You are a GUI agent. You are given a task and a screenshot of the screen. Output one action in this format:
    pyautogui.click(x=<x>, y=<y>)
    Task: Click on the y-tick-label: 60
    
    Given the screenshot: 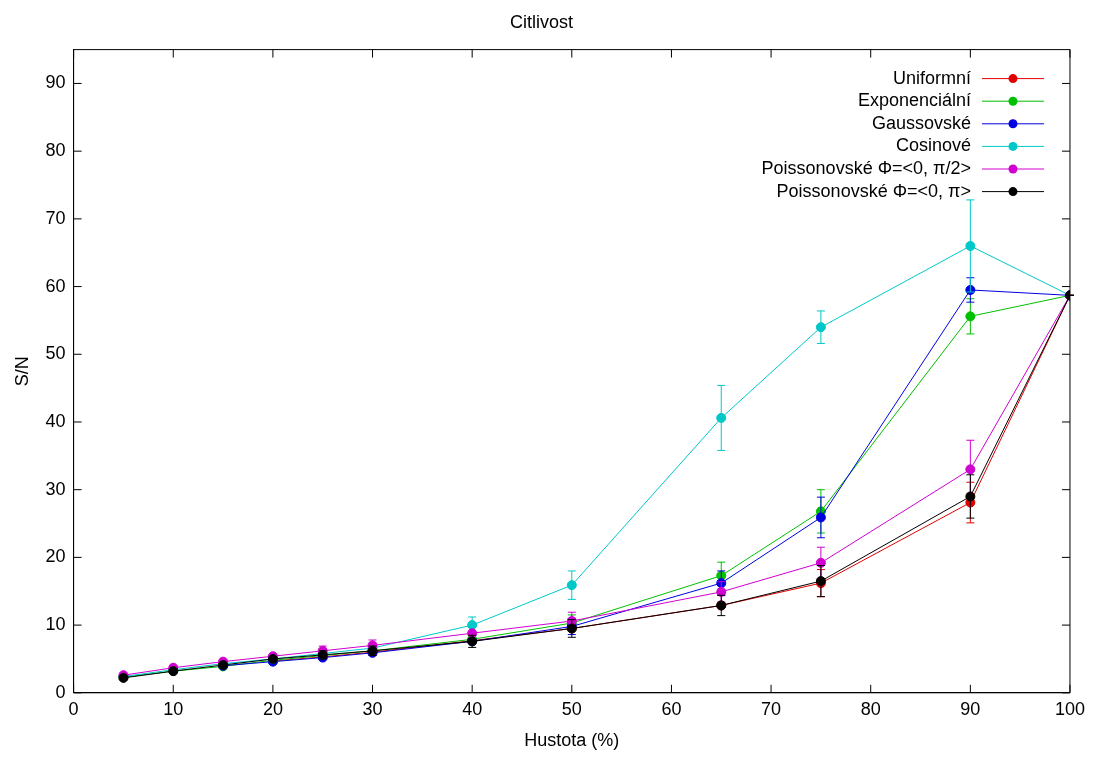 What is the action you would take?
    pyautogui.click(x=55, y=285)
    